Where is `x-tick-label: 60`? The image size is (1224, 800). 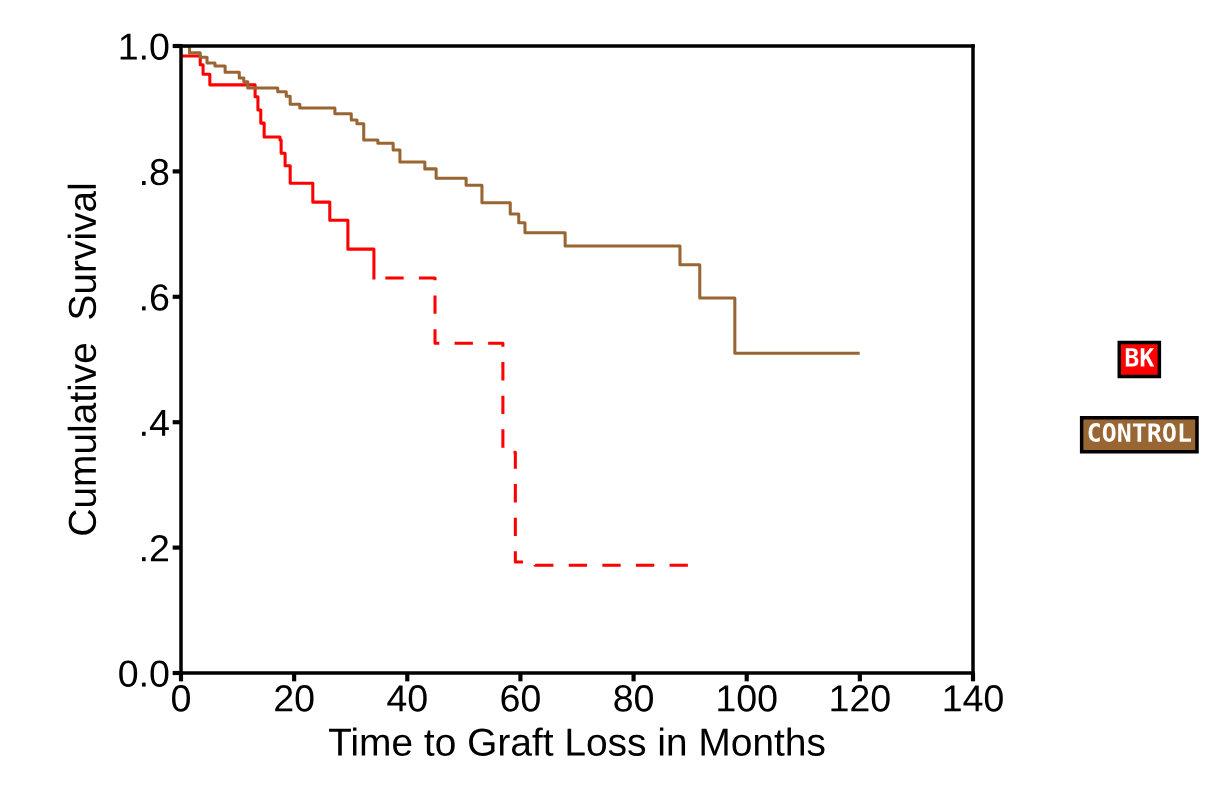 x-tick-label: 60 is located at coordinates (520, 698).